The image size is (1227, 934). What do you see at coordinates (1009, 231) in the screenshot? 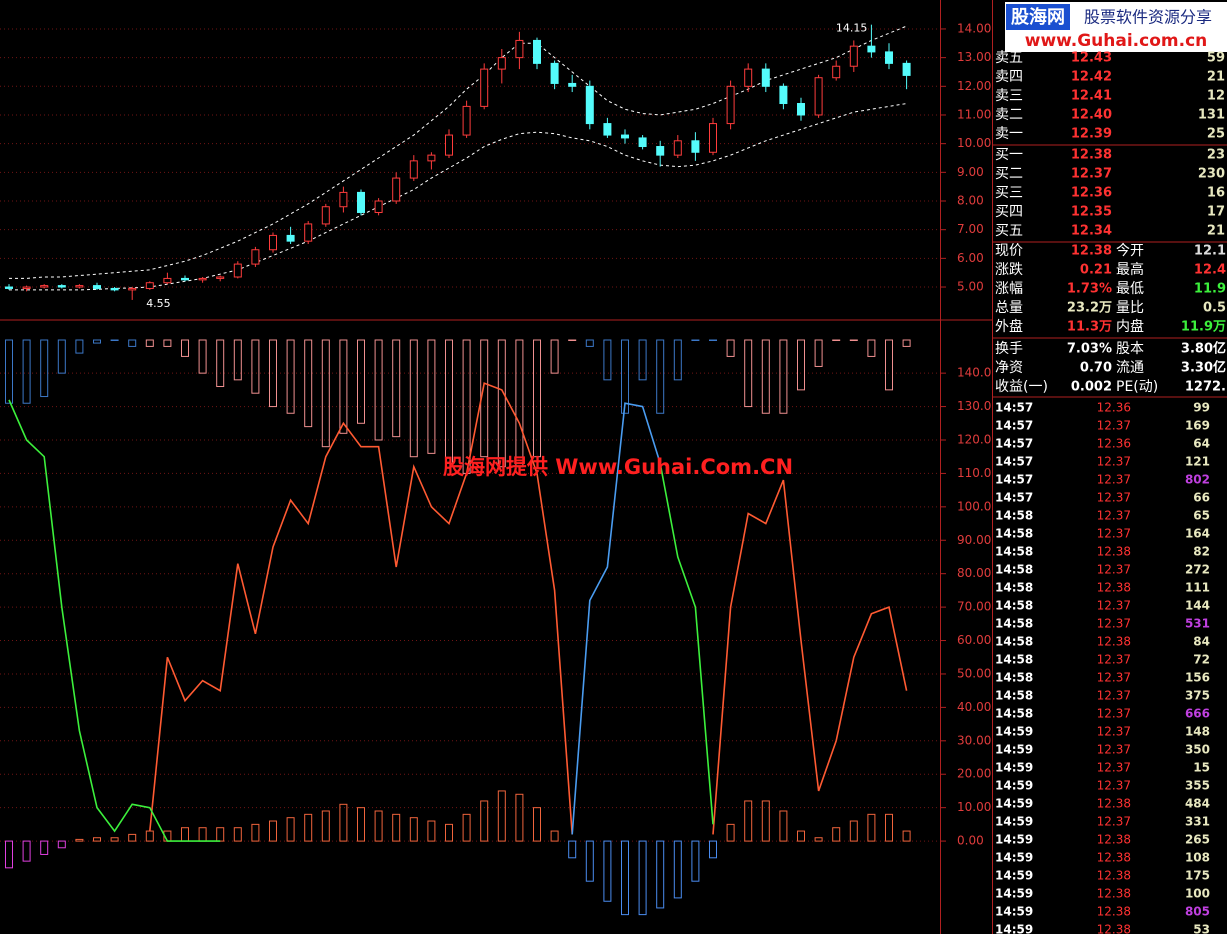
I see `book-label: 买五` at bounding box center [1009, 231].